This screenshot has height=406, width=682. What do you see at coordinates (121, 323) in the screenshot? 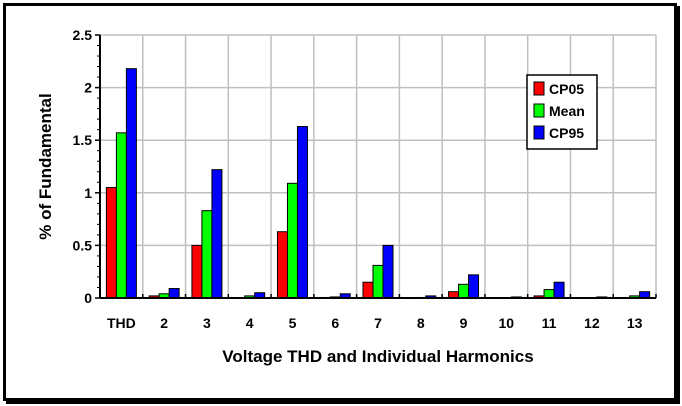
I see `x-tick-label: THD` at bounding box center [121, 323].